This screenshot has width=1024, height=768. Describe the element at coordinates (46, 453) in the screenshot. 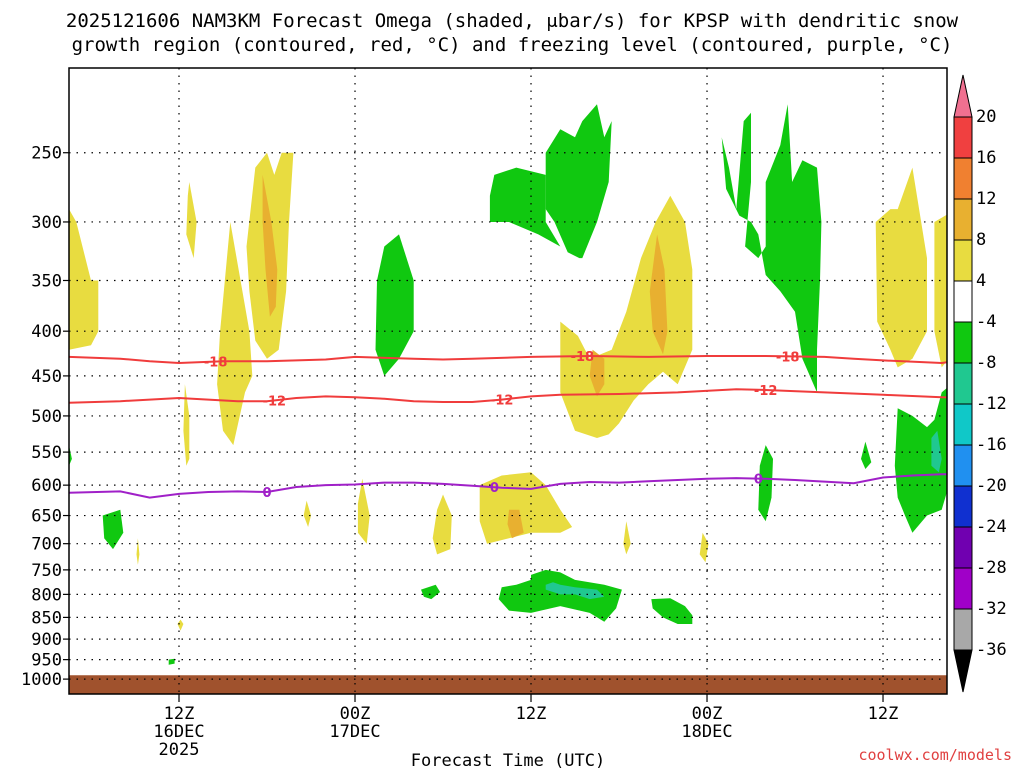

I see `y-tick-label-550: 550` at that location.